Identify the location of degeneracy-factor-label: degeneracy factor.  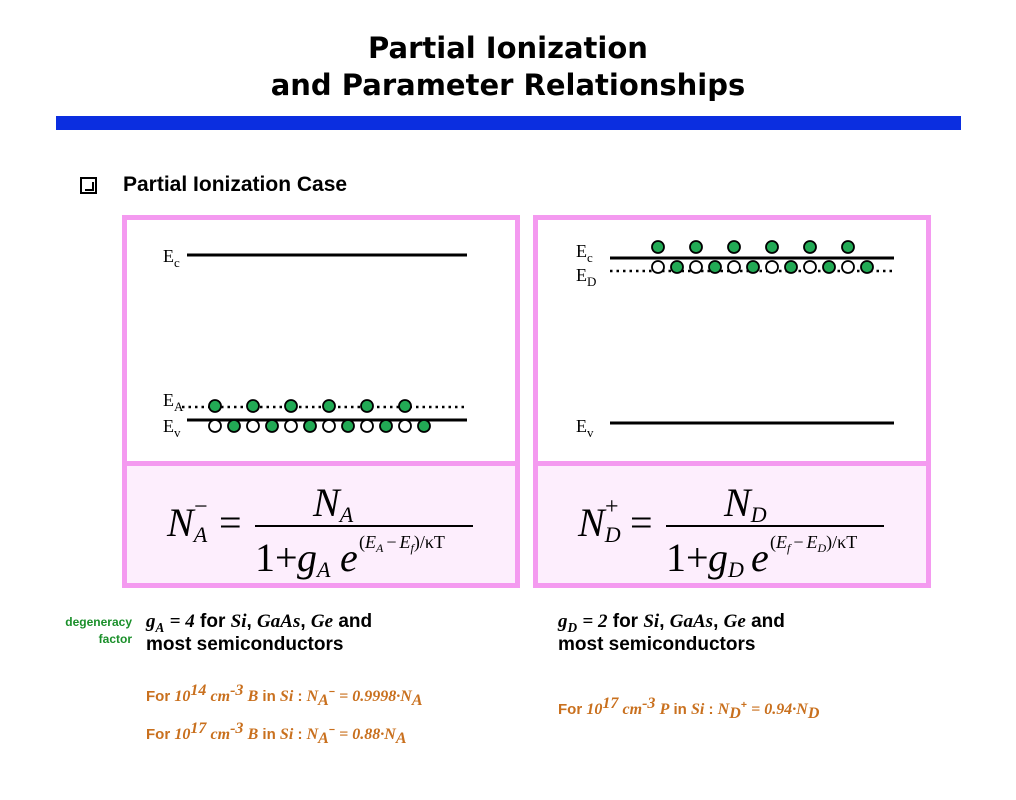
(98, 630).